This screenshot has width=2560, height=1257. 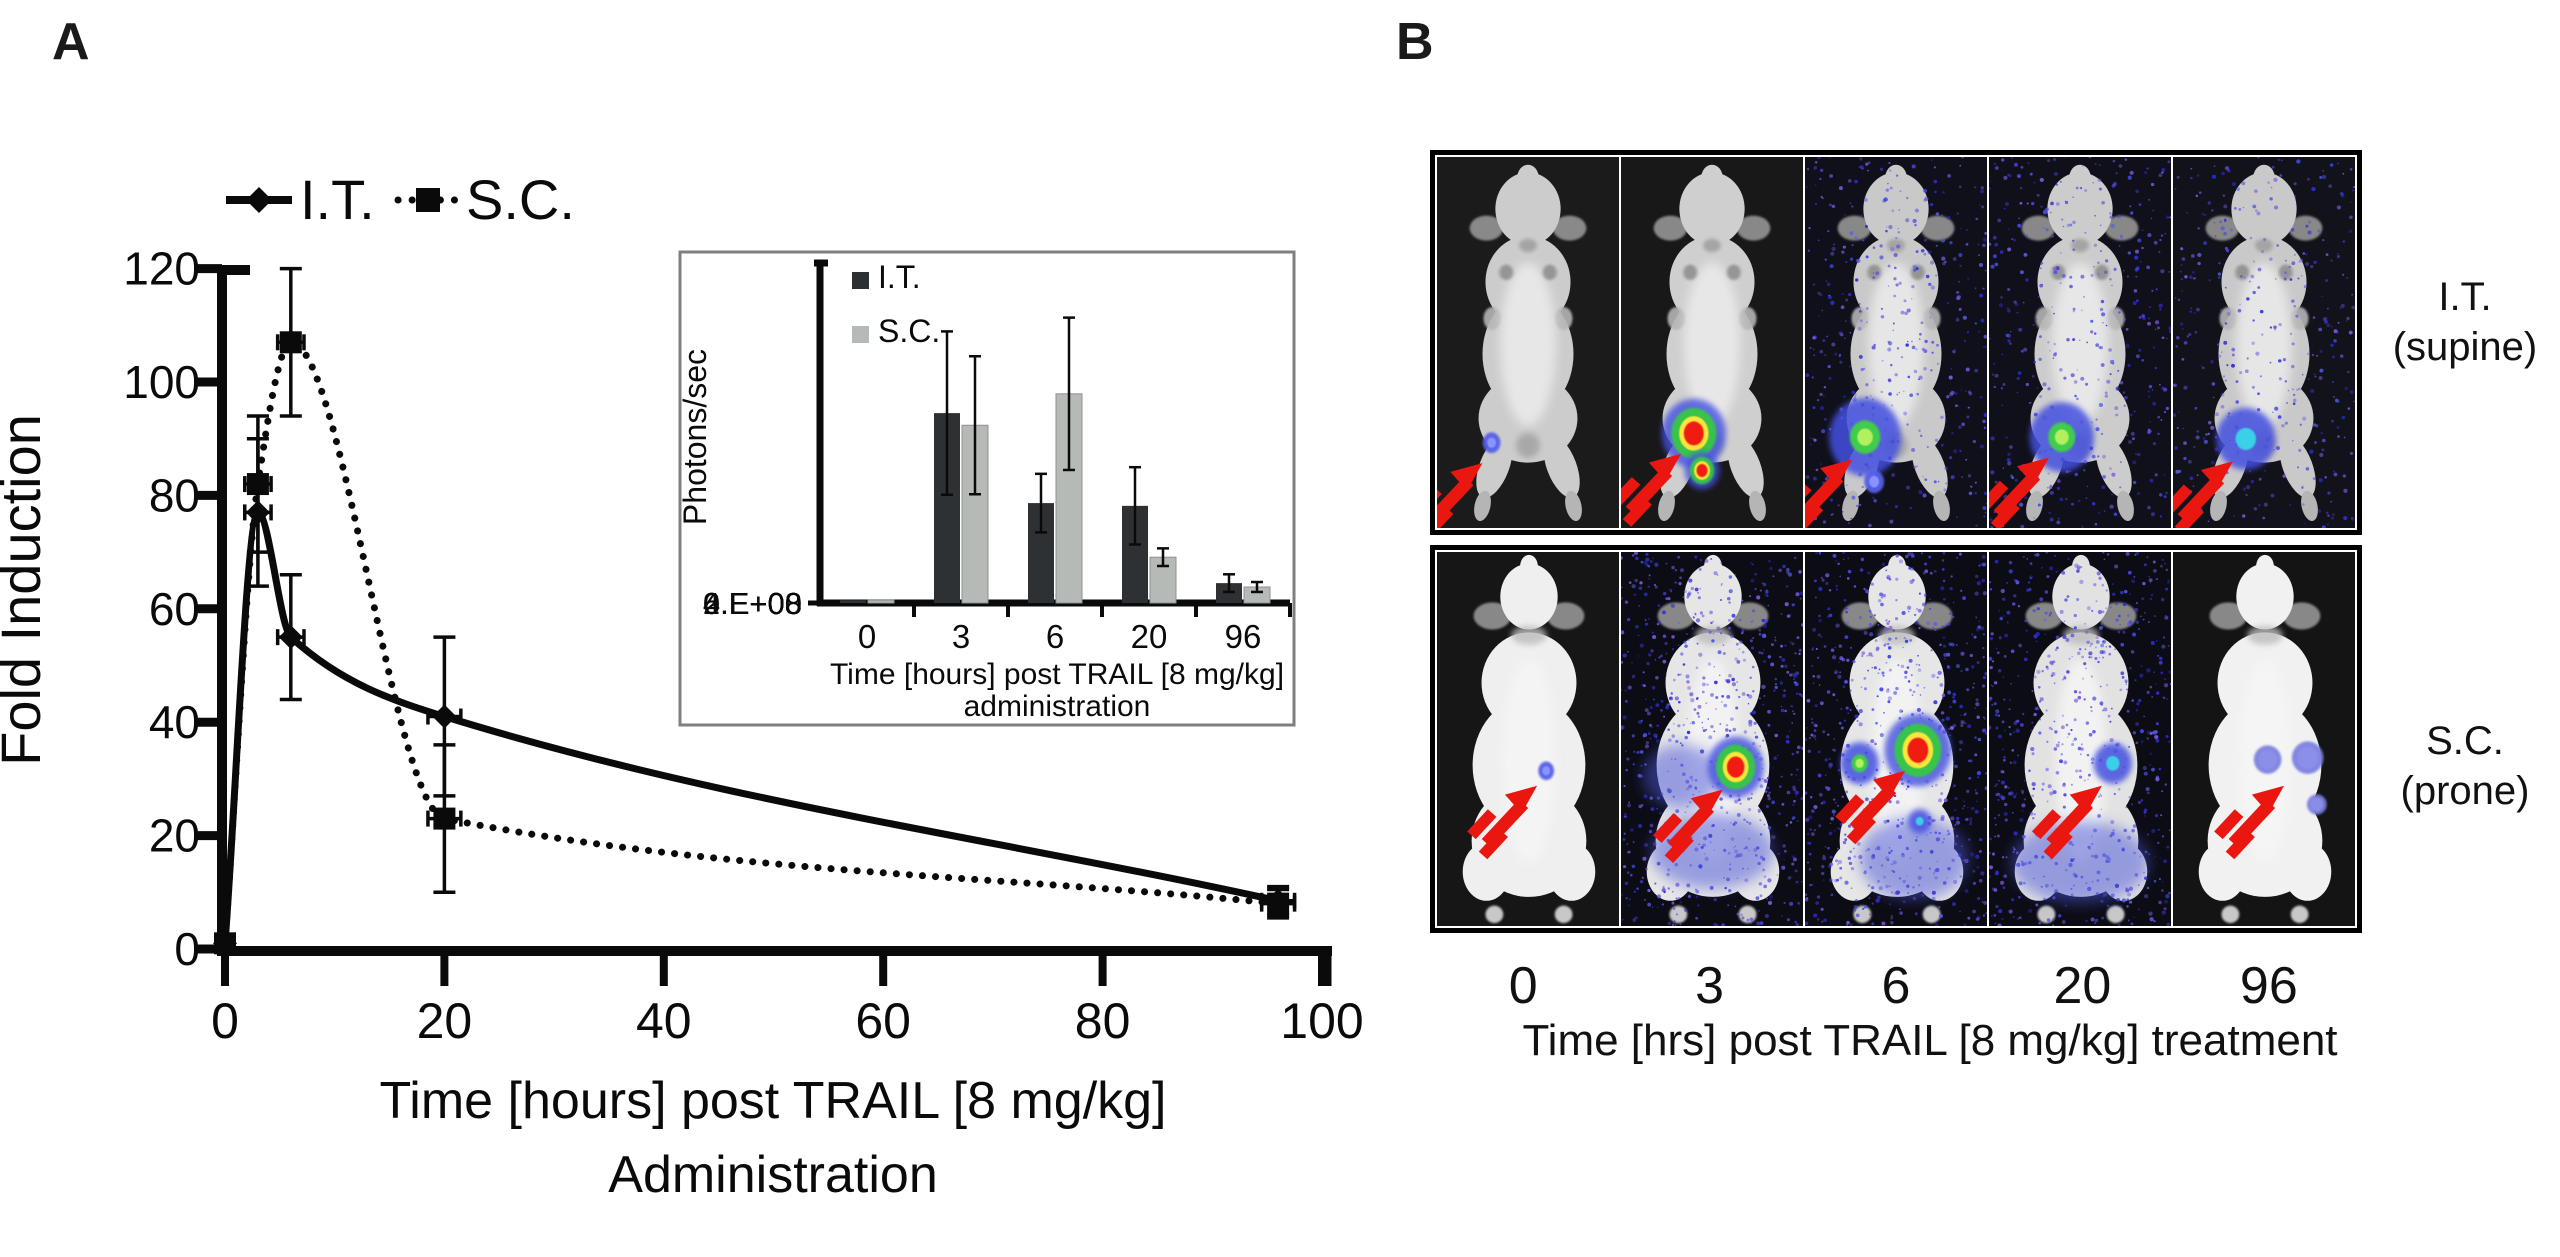 What do you see at coordinates (225, 943) in the screenshot?
I see `data-point-square` at bounding box center [225, 943].